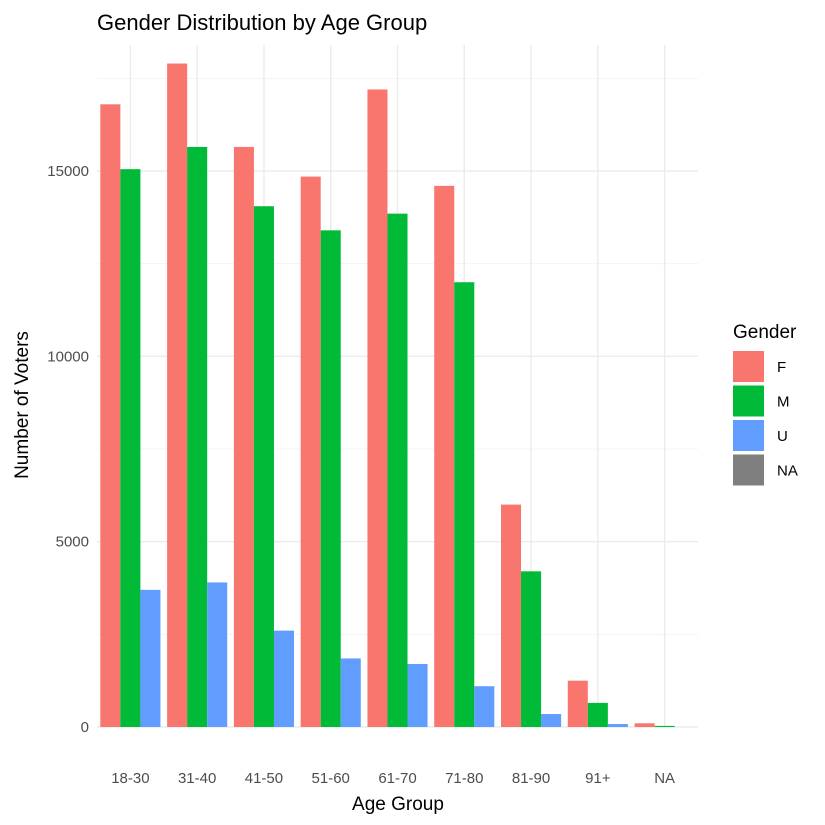 Image resolution: width=825 pixels, height=825 pixels. Describe the element at coordinates (68, 449) in the screenshot. I see `y-axis-ticks: 0 5000 10000 15000` at that location.